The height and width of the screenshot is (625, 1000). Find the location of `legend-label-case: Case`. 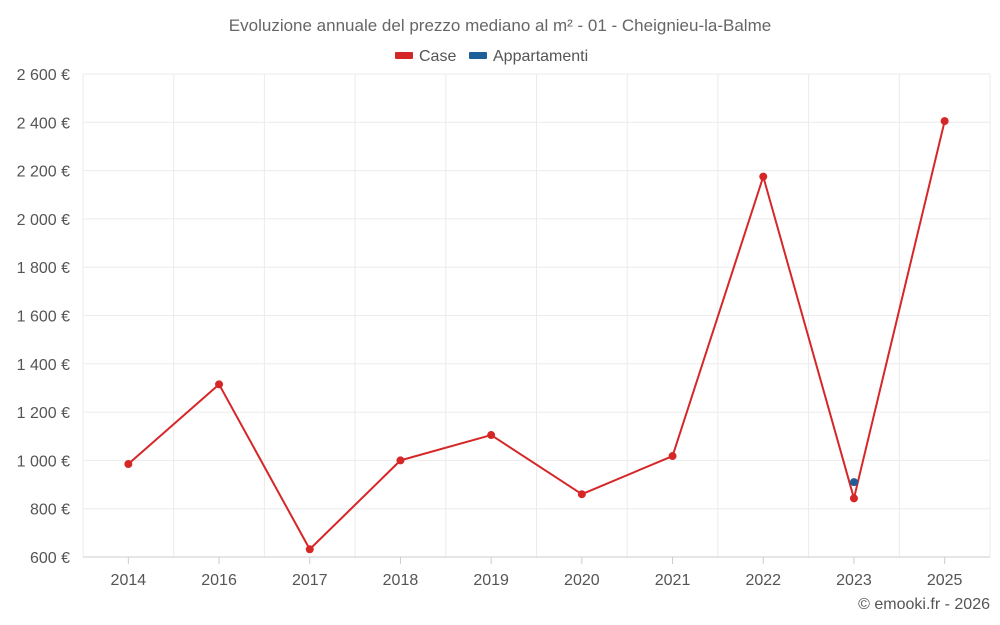

legend-label-case: Case is located at coordinates (437, 56).